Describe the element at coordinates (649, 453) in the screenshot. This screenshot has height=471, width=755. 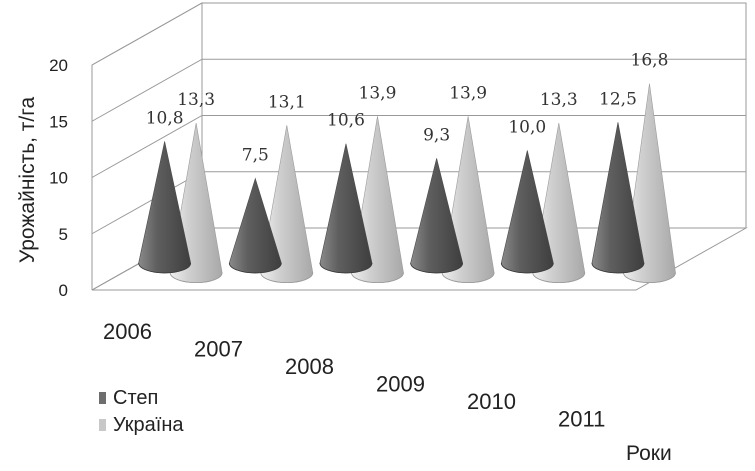
I see `x-axis-label: Роки` at that location.